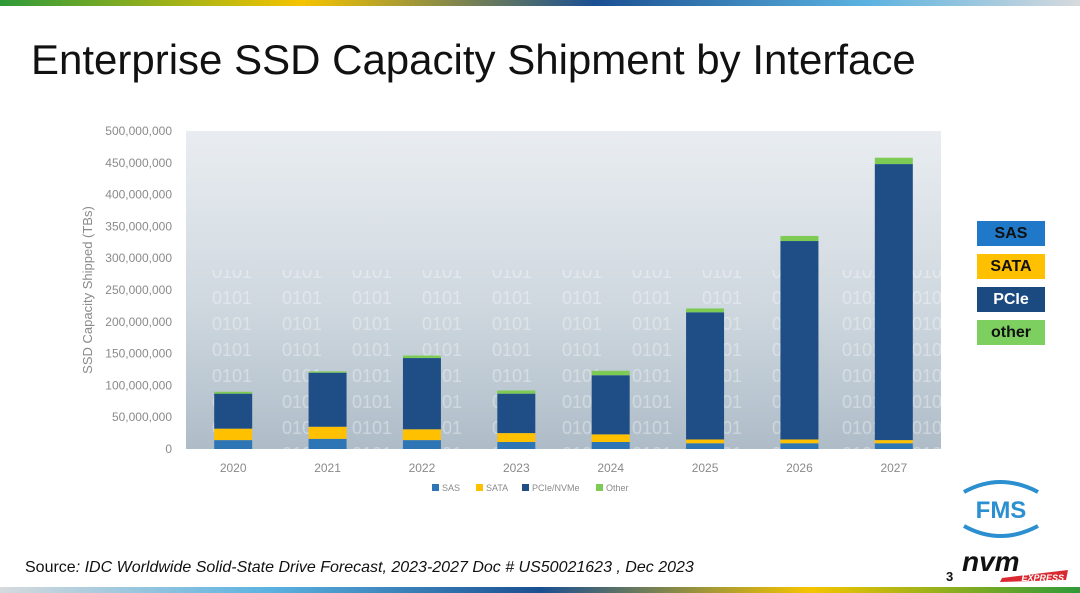 The width and height of the screenshot is (1080, 593). I want to click on bar-sata-2026, so click(799, 441).